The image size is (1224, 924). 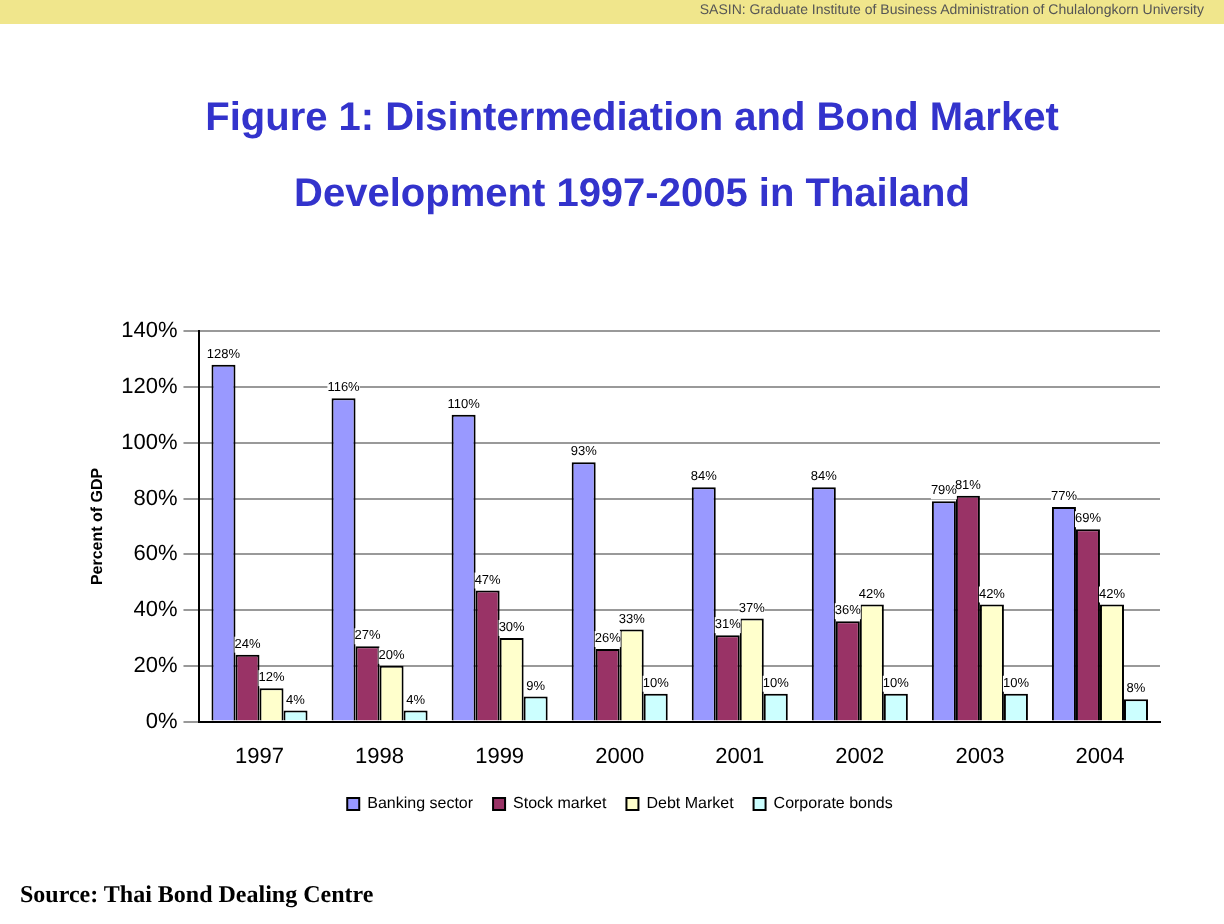 I want to click on y-tick-label: 60%, so click(x=155, y=554).